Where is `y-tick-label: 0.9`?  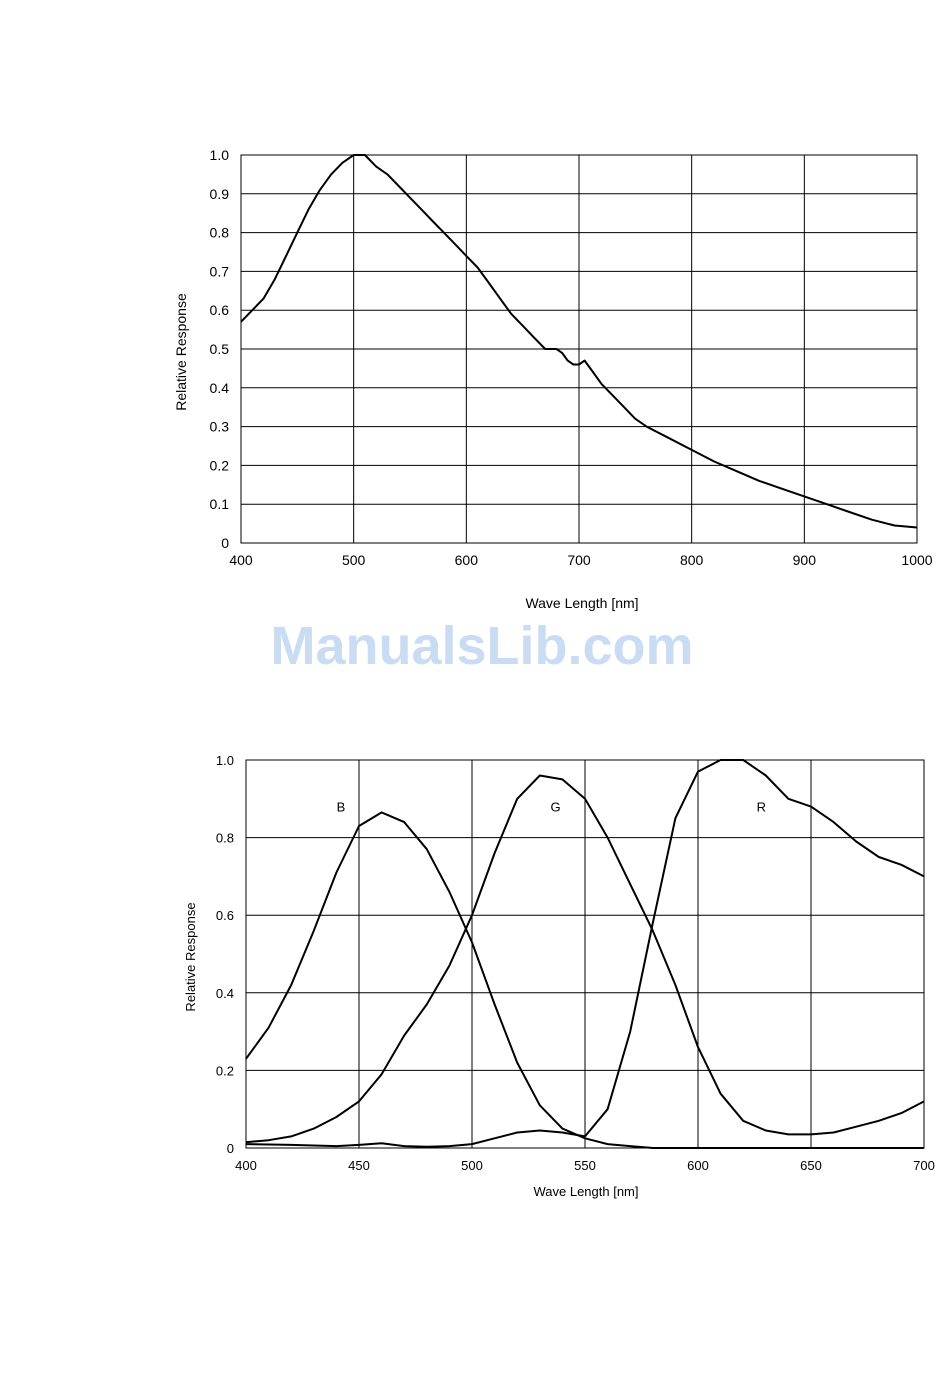 y-tick-label: 0.9 is located at coordinates (220, 194).